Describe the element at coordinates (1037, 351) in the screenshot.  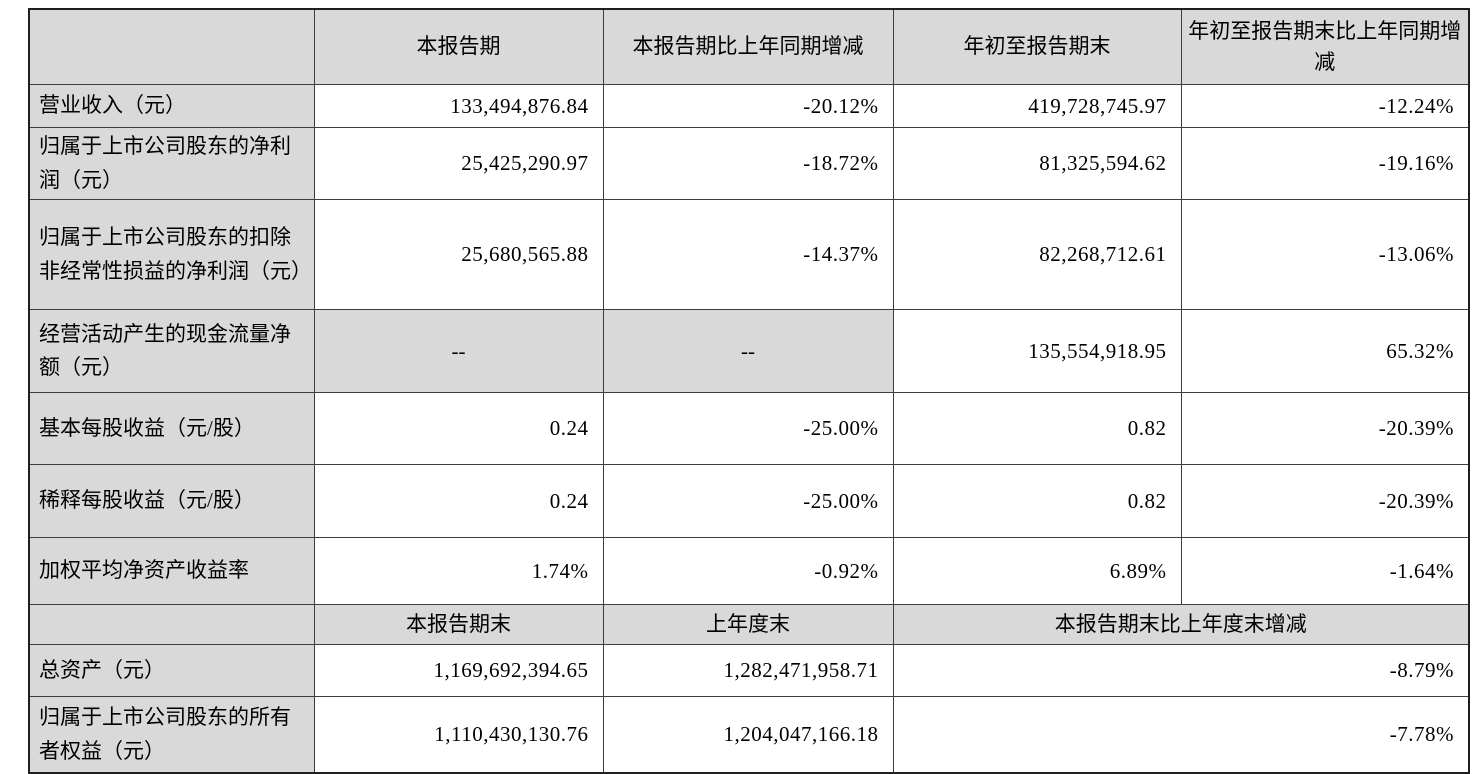
I see `value-cell: 135,554,918.95` at that location.